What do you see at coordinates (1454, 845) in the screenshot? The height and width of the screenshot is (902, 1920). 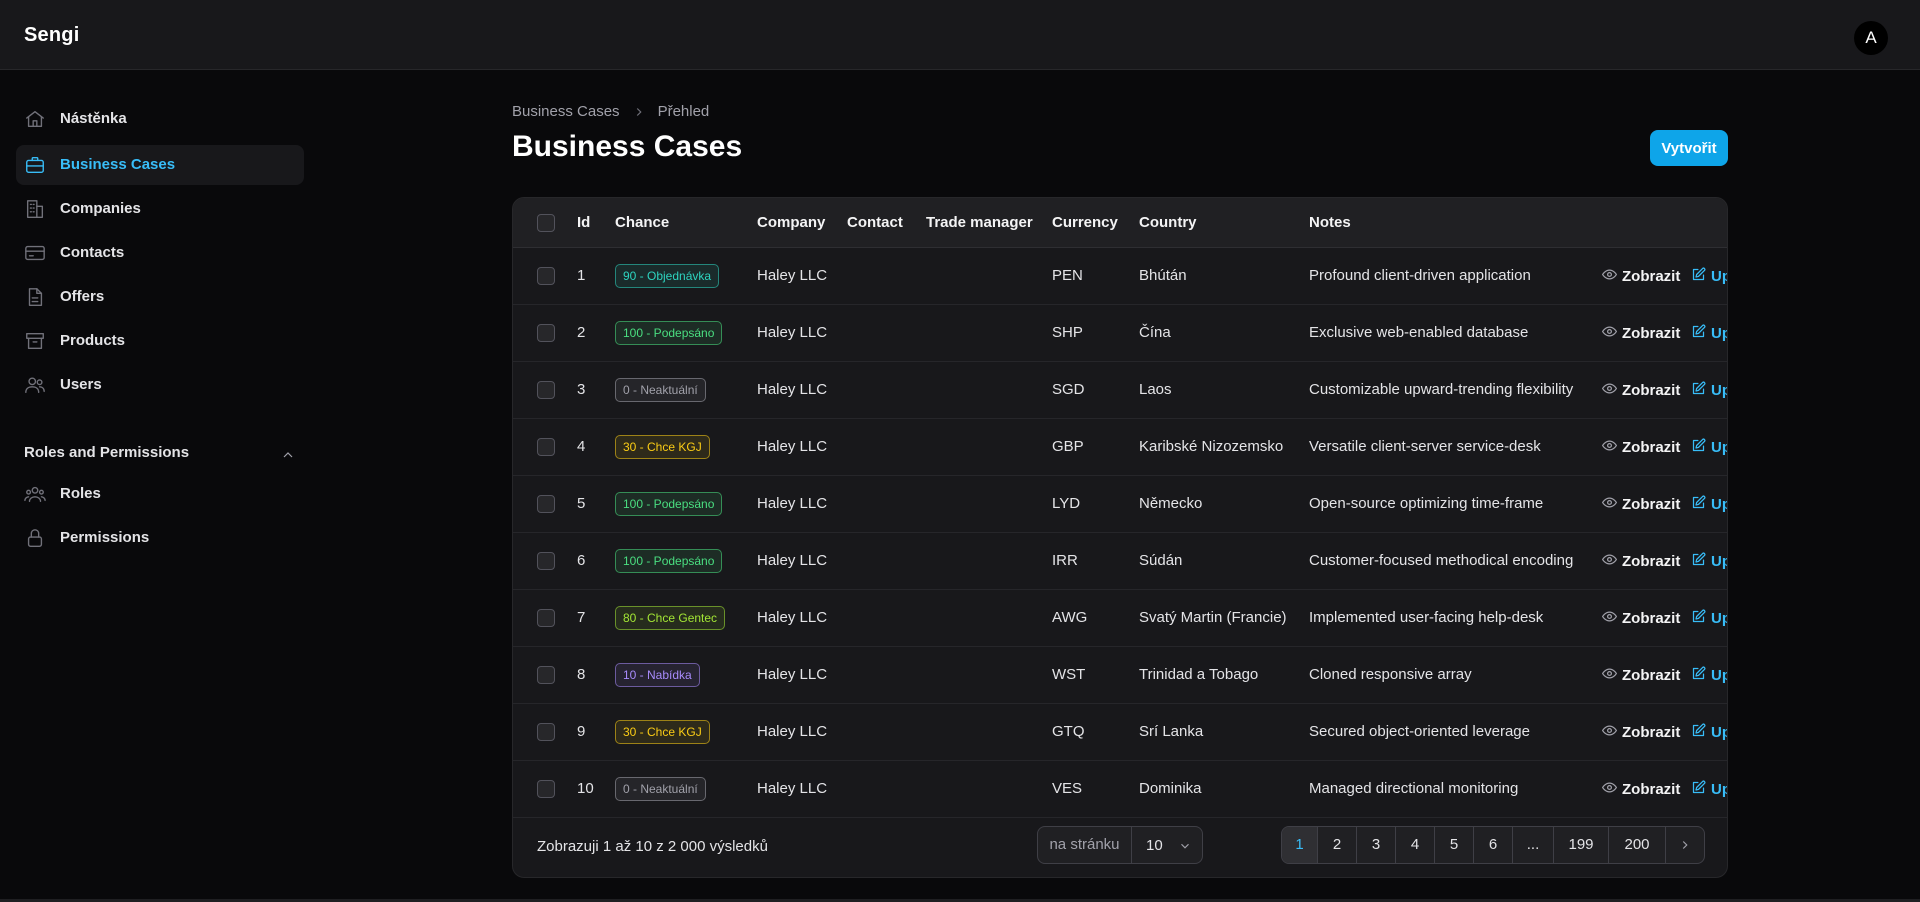 I see `page-button-5: 5` at bounding box center [1454, 845].